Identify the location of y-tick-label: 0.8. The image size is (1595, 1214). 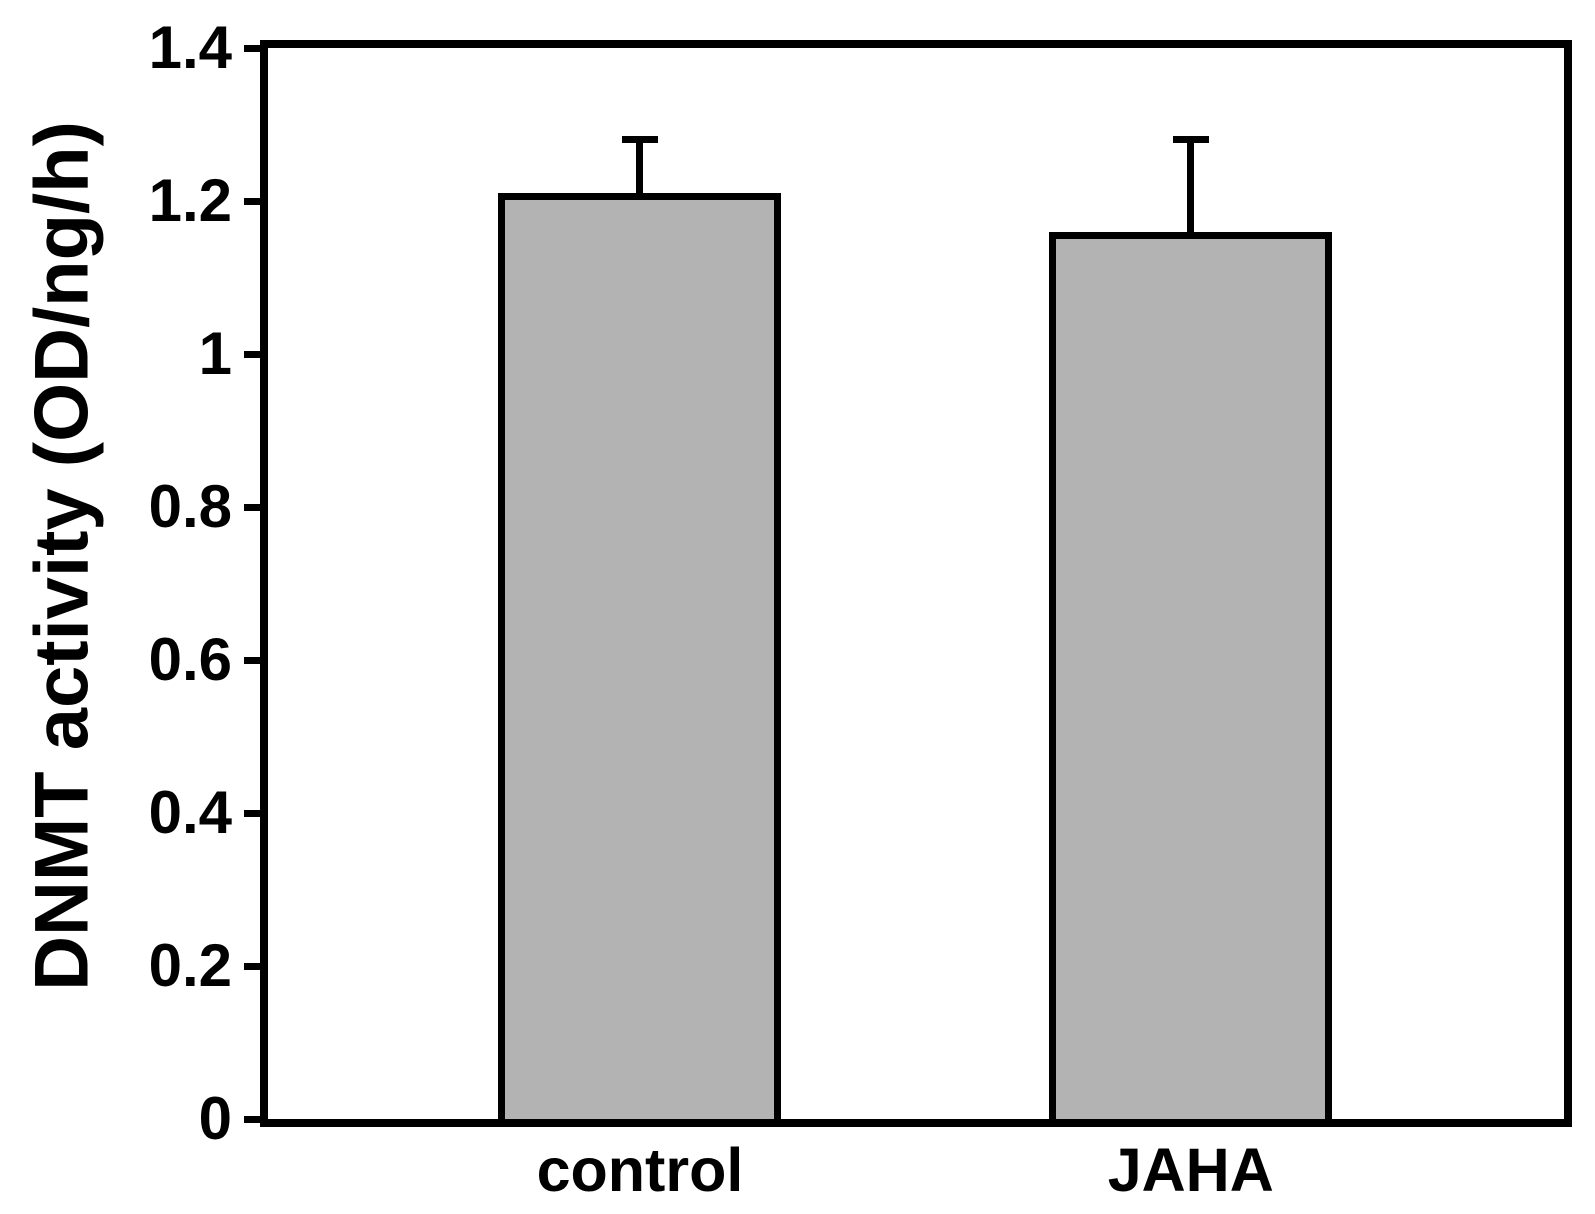
(190, 506).